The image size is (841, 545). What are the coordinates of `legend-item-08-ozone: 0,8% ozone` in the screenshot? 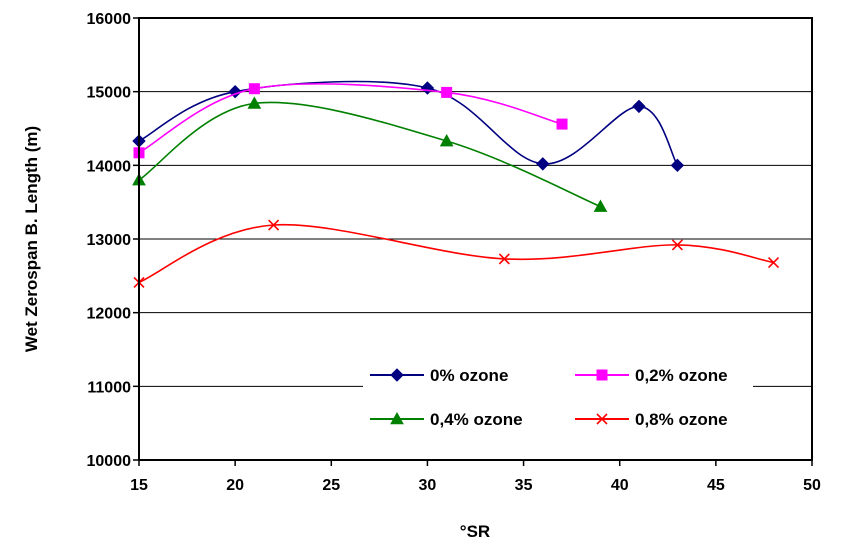 It's located at (651, 419).